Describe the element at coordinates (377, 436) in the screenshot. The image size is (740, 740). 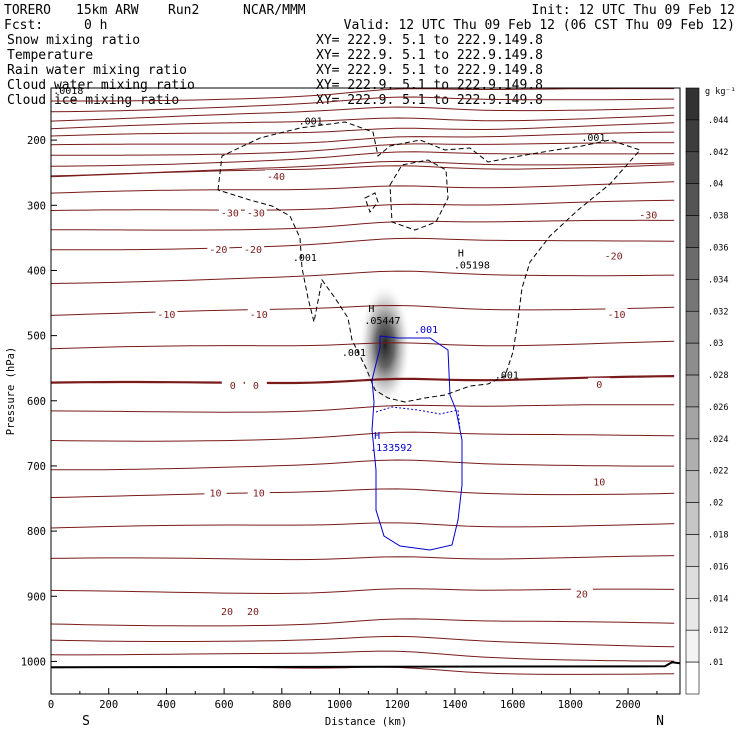
I see `extremum-mark-2: H` at that location.